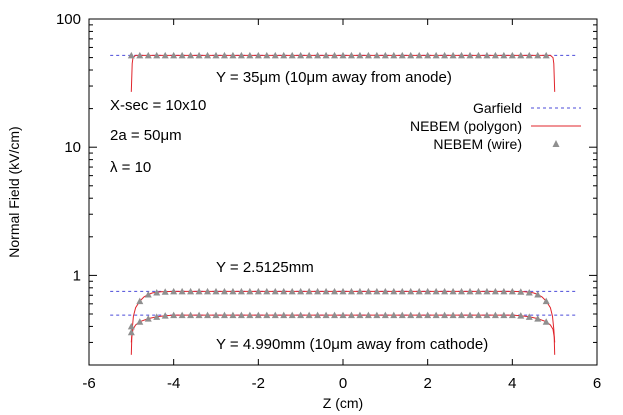 The height and width of the screenshot is (415, 623). I want to click on x-tick-label: 6, so click(597, 383).